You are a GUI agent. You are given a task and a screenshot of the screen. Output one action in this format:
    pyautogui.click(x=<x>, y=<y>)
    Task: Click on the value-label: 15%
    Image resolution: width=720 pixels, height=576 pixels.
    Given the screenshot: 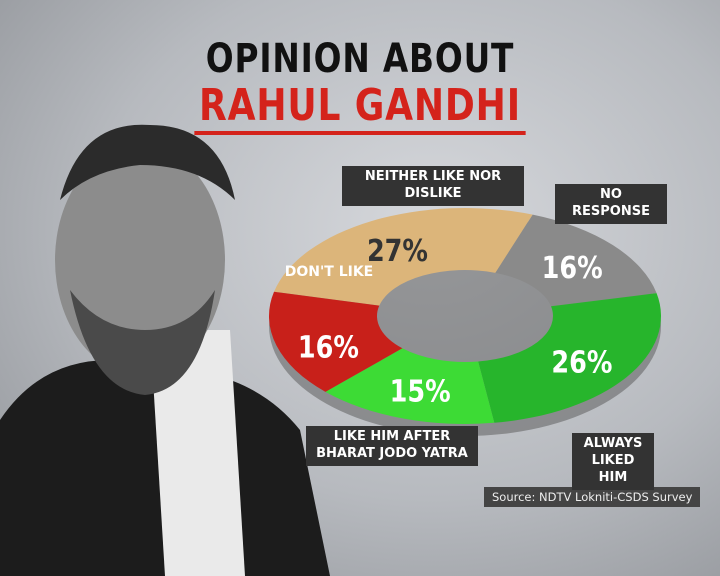 What is the action you would take?
    pyautogui.click(x=420, y=392)
    